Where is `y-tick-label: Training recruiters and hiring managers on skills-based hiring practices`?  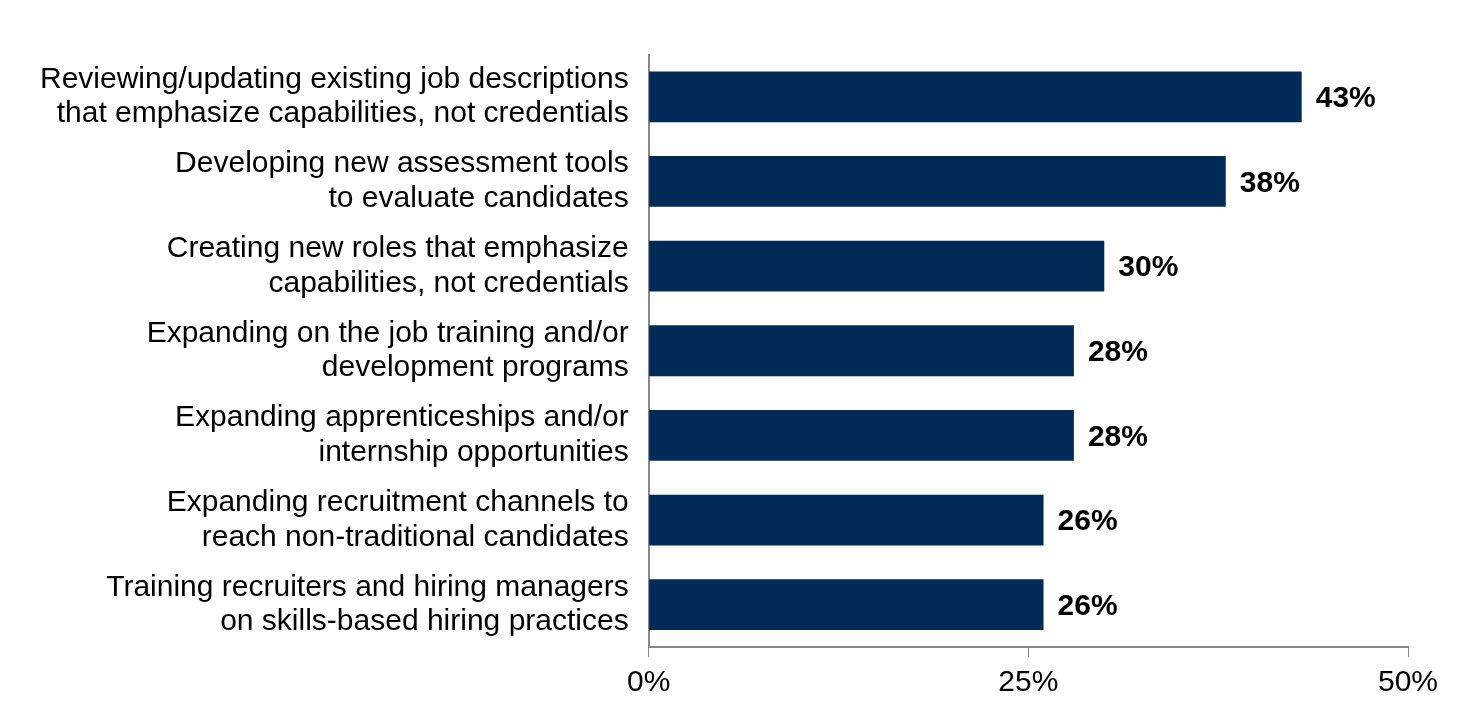 y-tick-label: Training recruiters and hiring managers on skills-based hiring practices is located at coordinates (367, 602).